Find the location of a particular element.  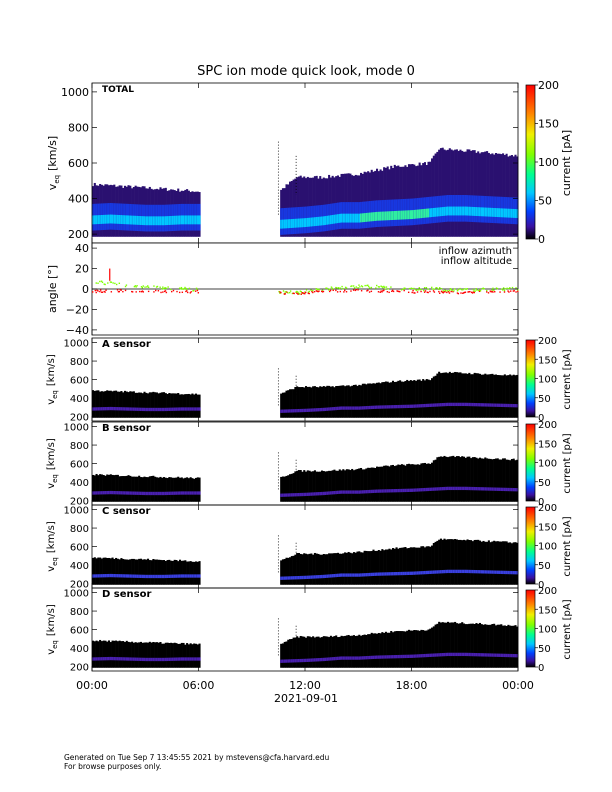

y-tick-label: 800 is located at coordinates (79, 612).